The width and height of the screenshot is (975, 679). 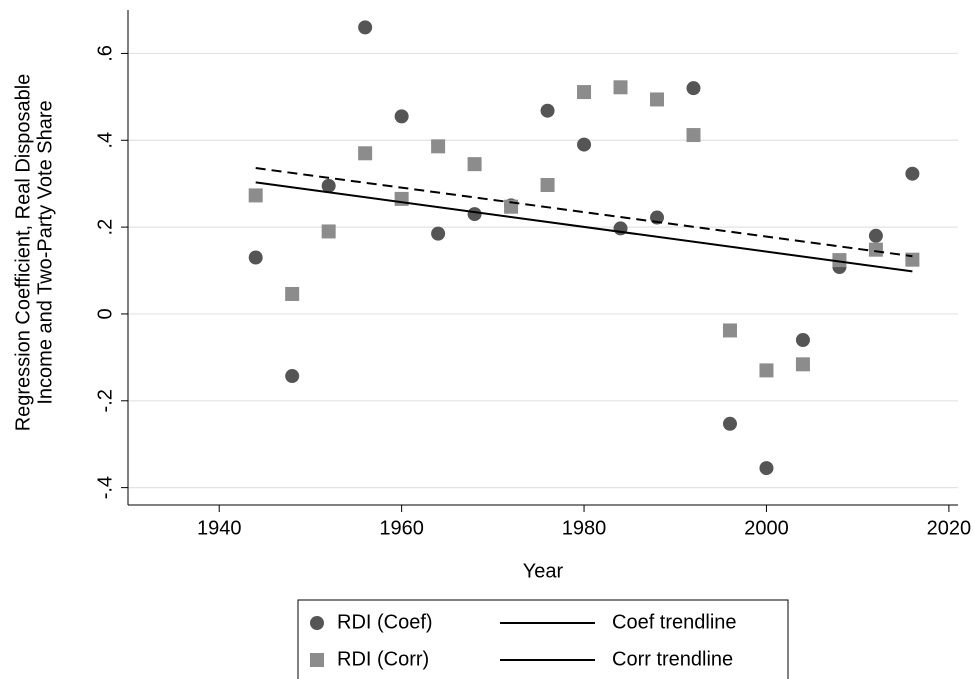 What do you see at coordinates (383, 659) in the screenshot?
I see `legend-label: RDI (Corr)` at bounding box center [383, 659].